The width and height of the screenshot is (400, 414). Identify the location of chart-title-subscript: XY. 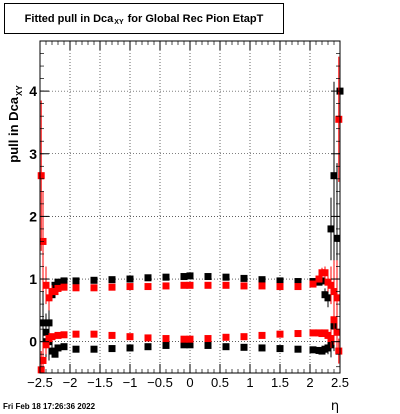
(119, 22).